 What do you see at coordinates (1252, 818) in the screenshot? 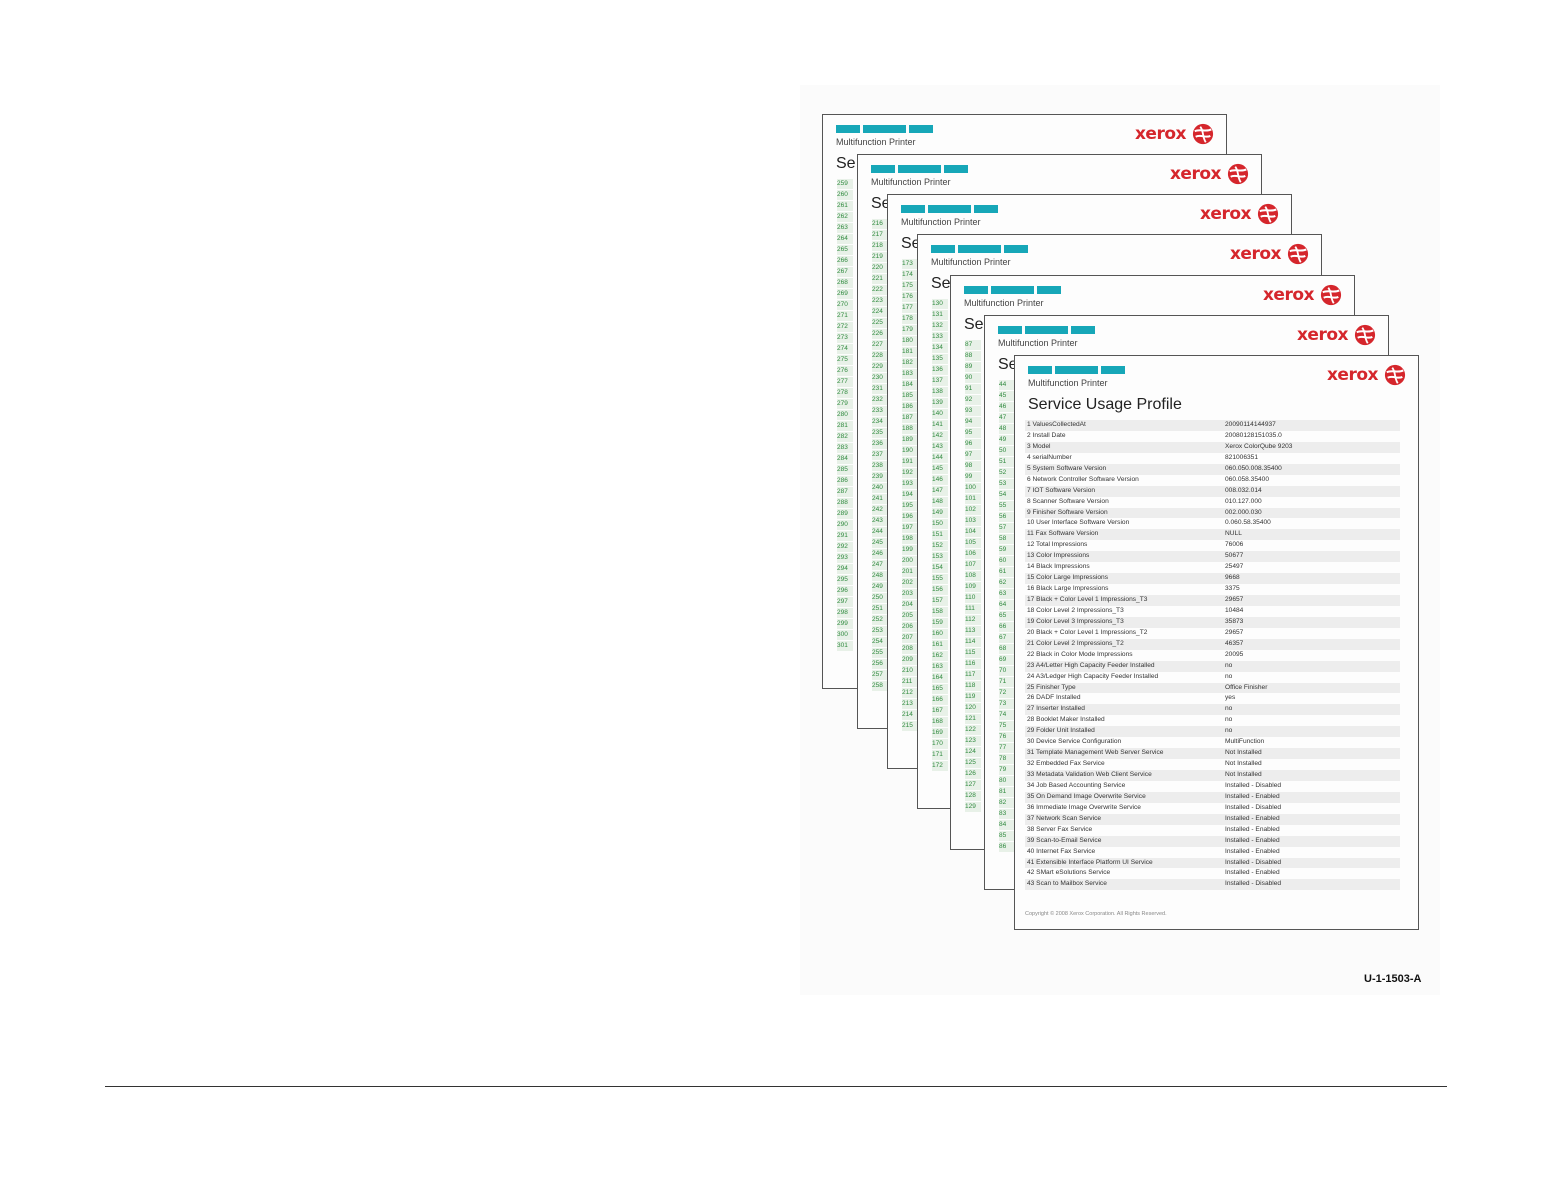
I see `row-value: Installed - Enabled` at bounding box center [1252, 818].